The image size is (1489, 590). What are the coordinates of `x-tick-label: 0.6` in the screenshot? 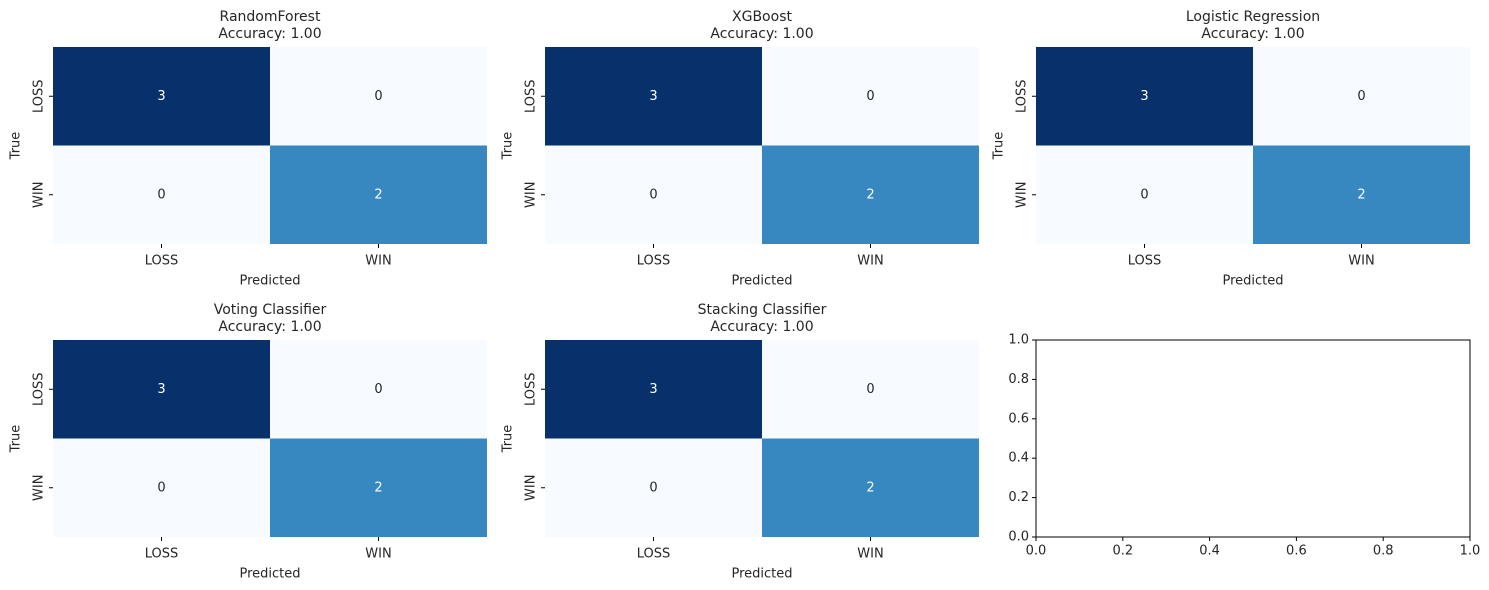 It's located at (1296, 551).